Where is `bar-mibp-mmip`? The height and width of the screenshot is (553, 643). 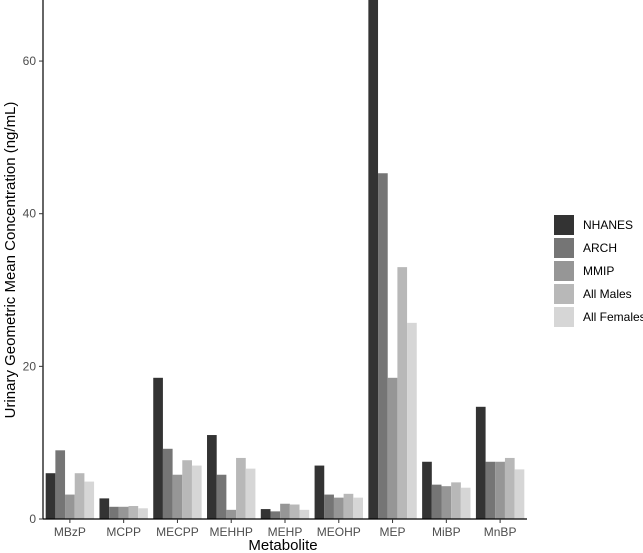 bar-mibp-mmip is located at coordinates (446, 502).